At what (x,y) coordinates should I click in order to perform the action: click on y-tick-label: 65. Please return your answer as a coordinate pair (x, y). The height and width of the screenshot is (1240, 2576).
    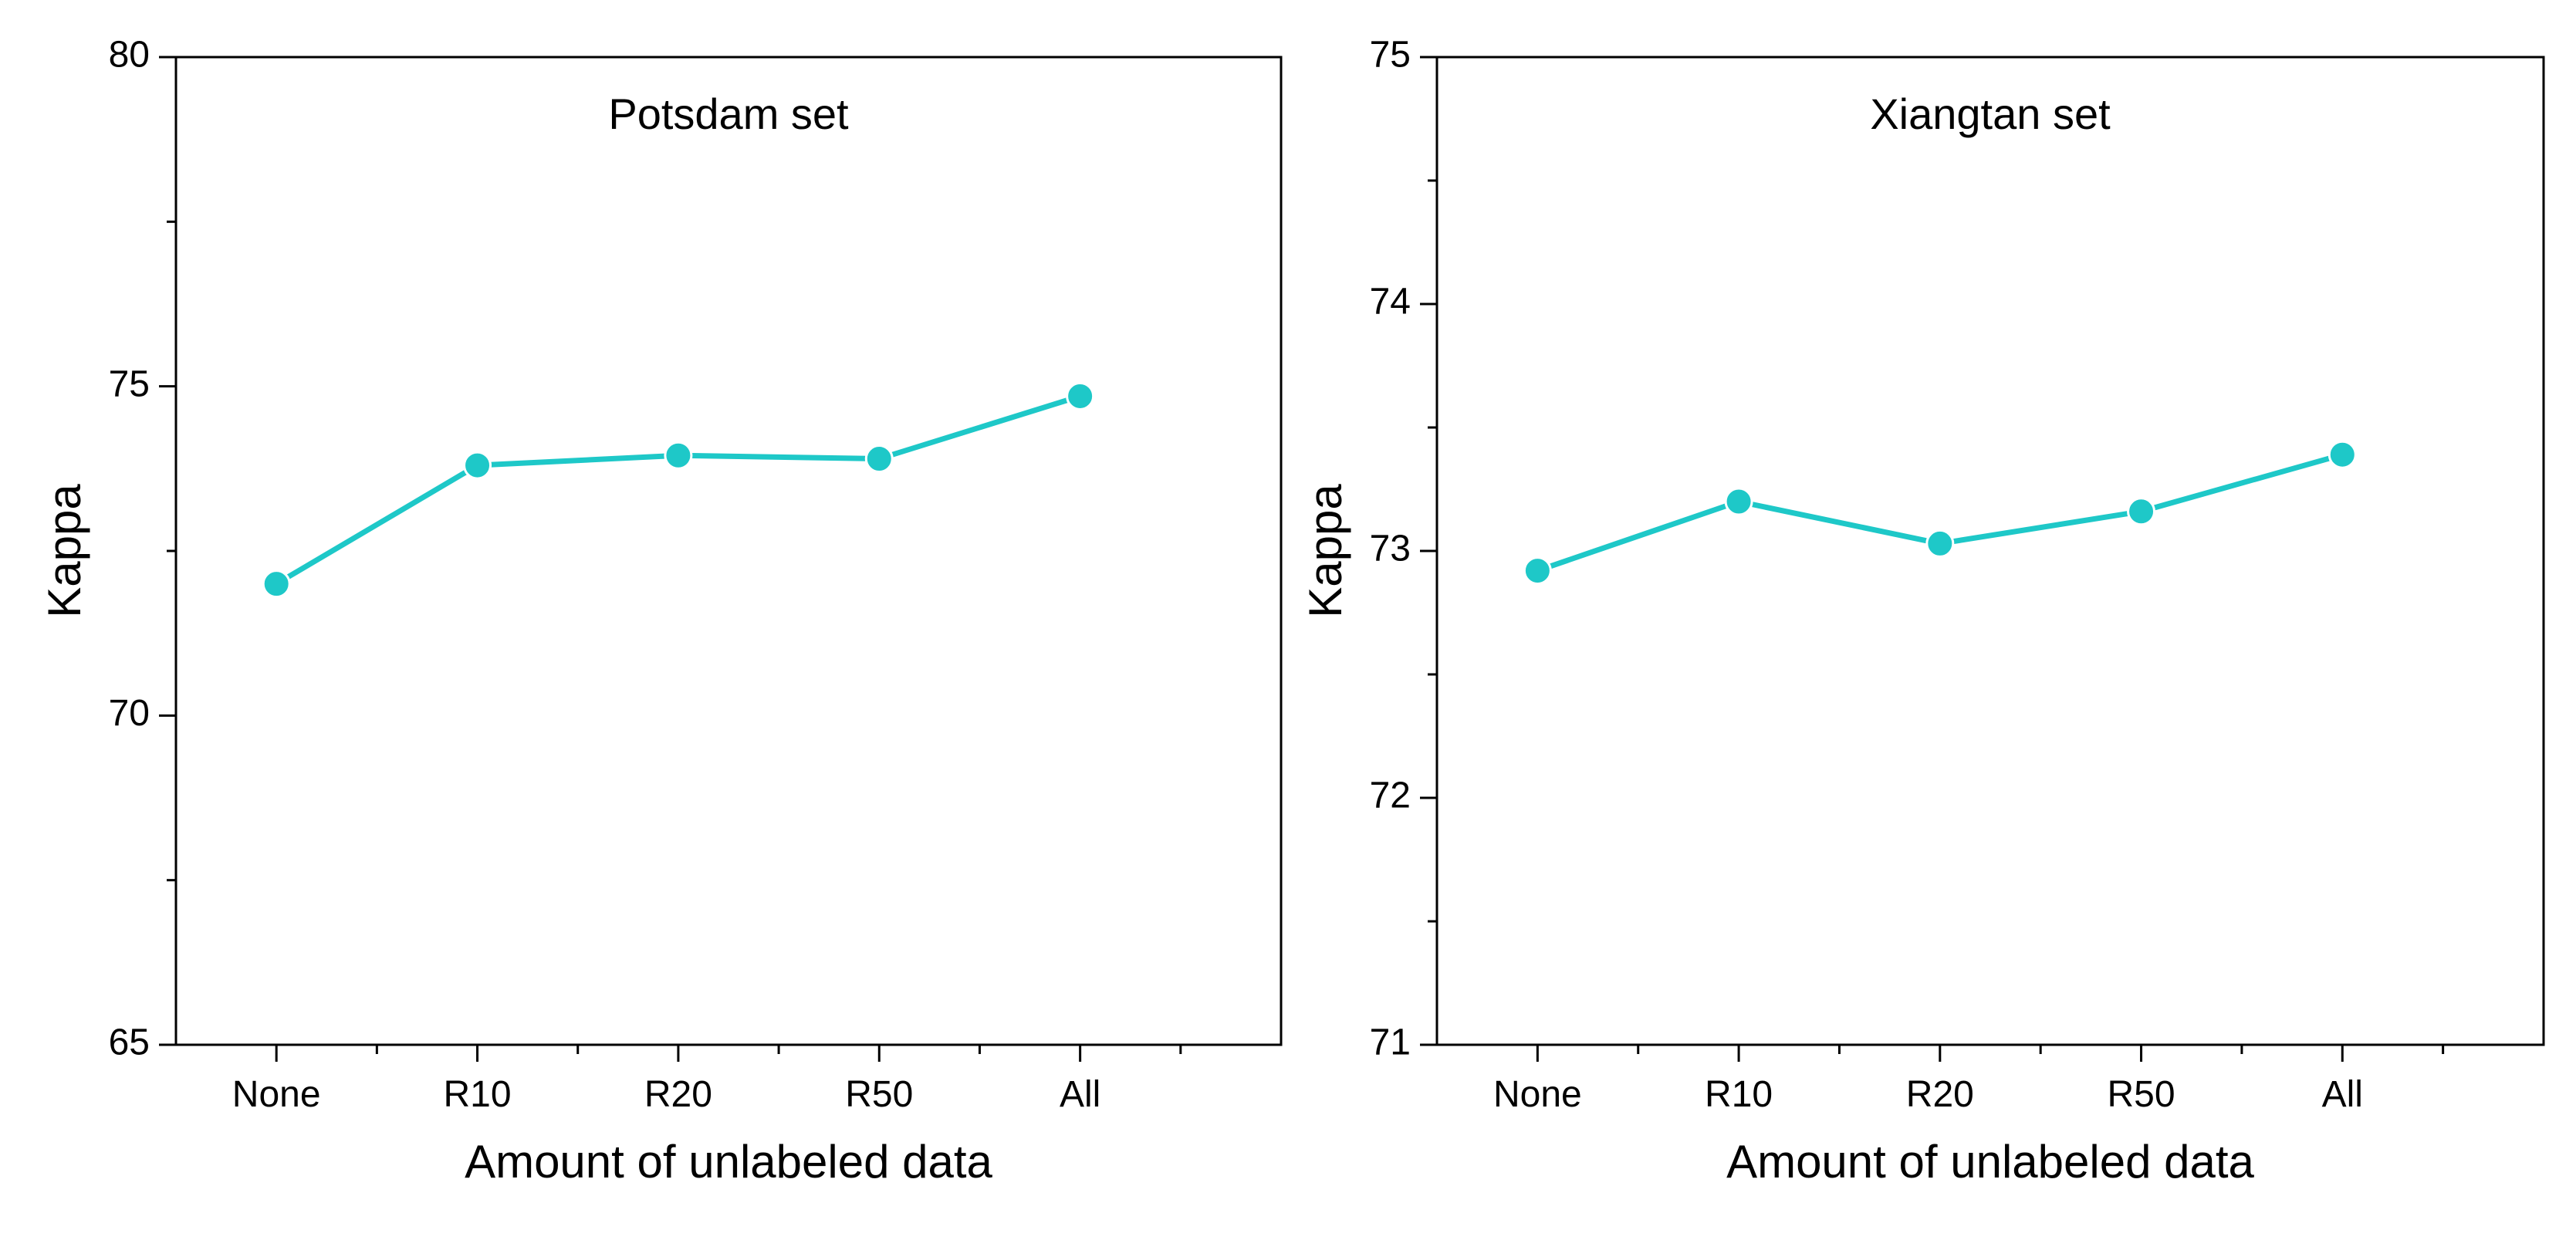
    Looking at the image, I should click on (129, 1042).